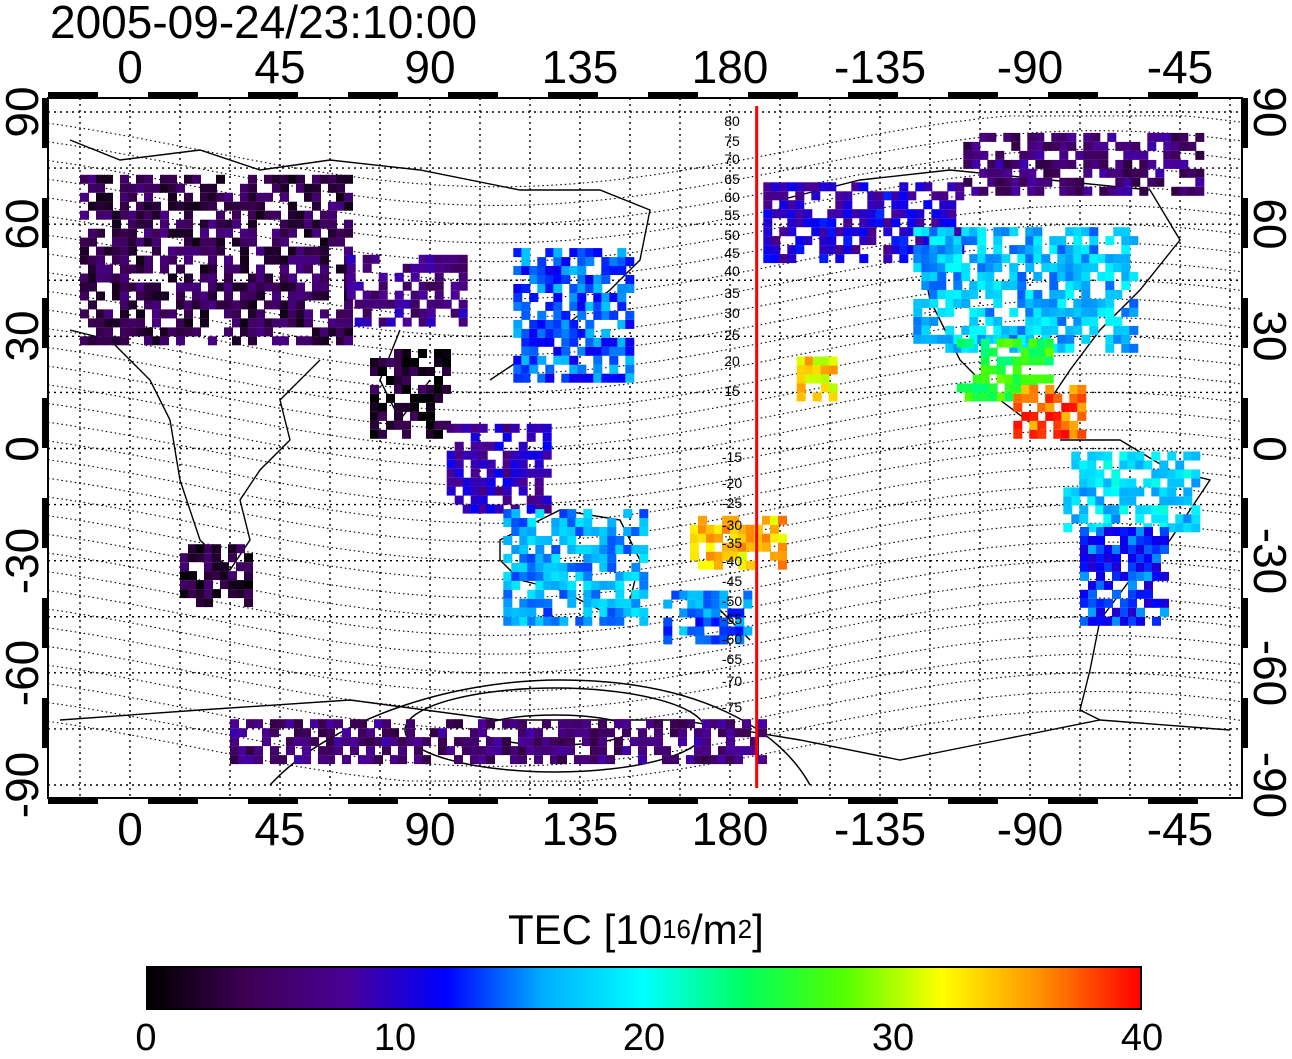 The width and height of the screenshot is (1292, 1059). Describe the element at coordinates (1005, 370) in the screenshot. I see `tec-patch-mexico` at that location.